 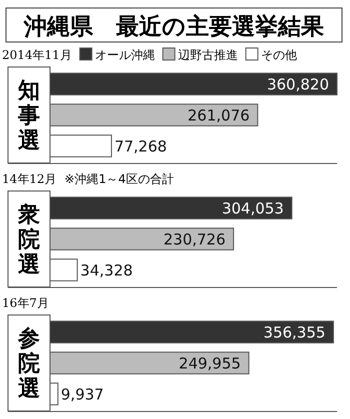 I want to click on text: ※沖縄1～4区の合計, so click(x=119, y=179).